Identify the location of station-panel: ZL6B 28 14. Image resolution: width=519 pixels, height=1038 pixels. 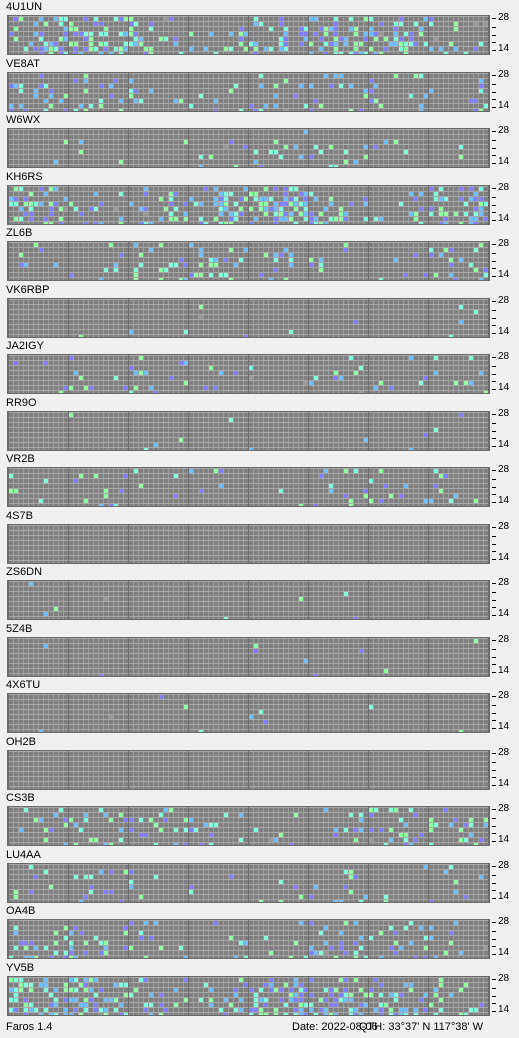
(259, 254).